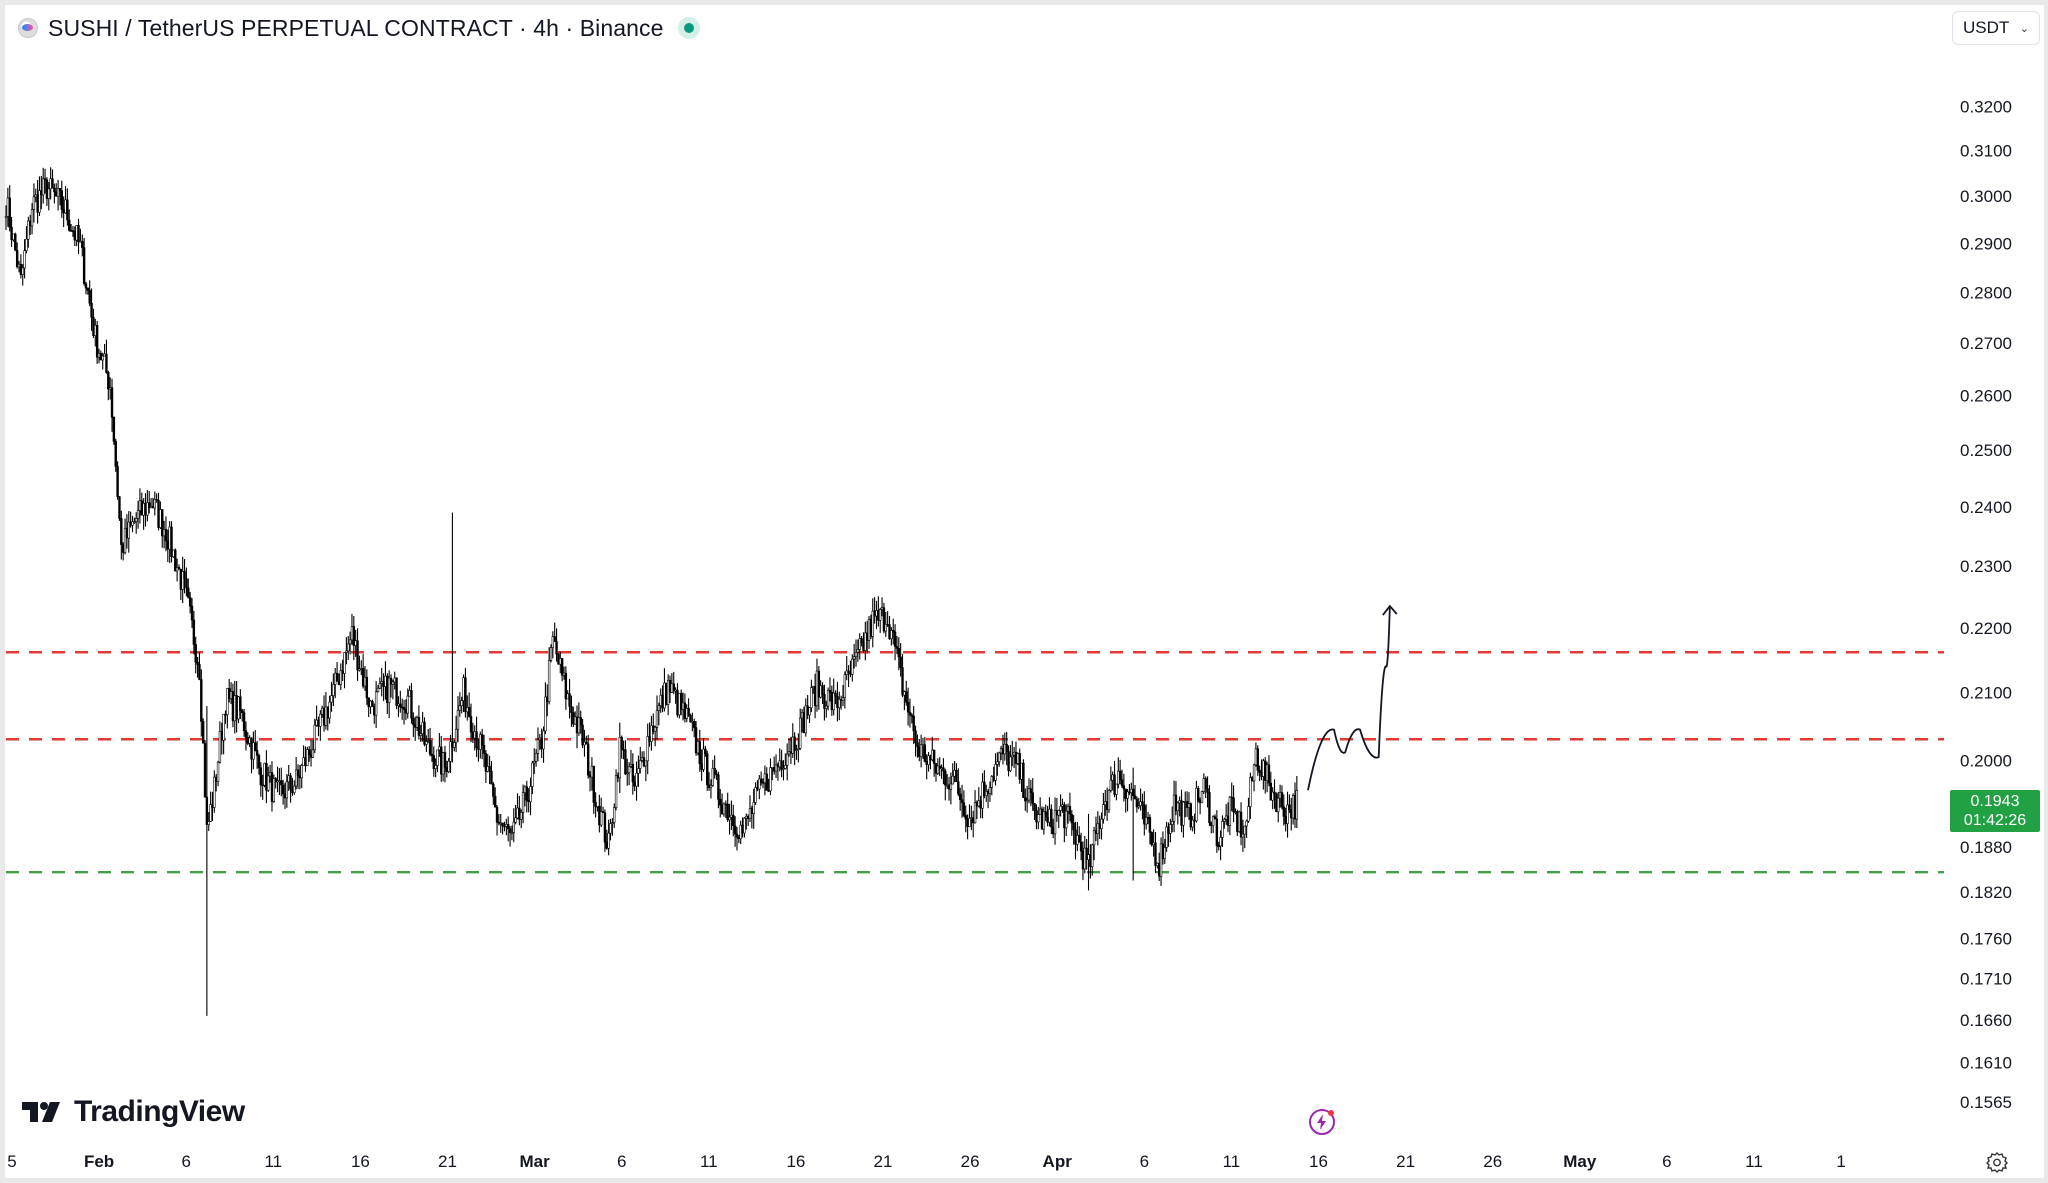 The image size is (2048, 1183). What do you see at coordinates (1986, 1102) in the screenshot?
I see `price-tick-label: 0.1565` at bounding box center [1986, 1102].